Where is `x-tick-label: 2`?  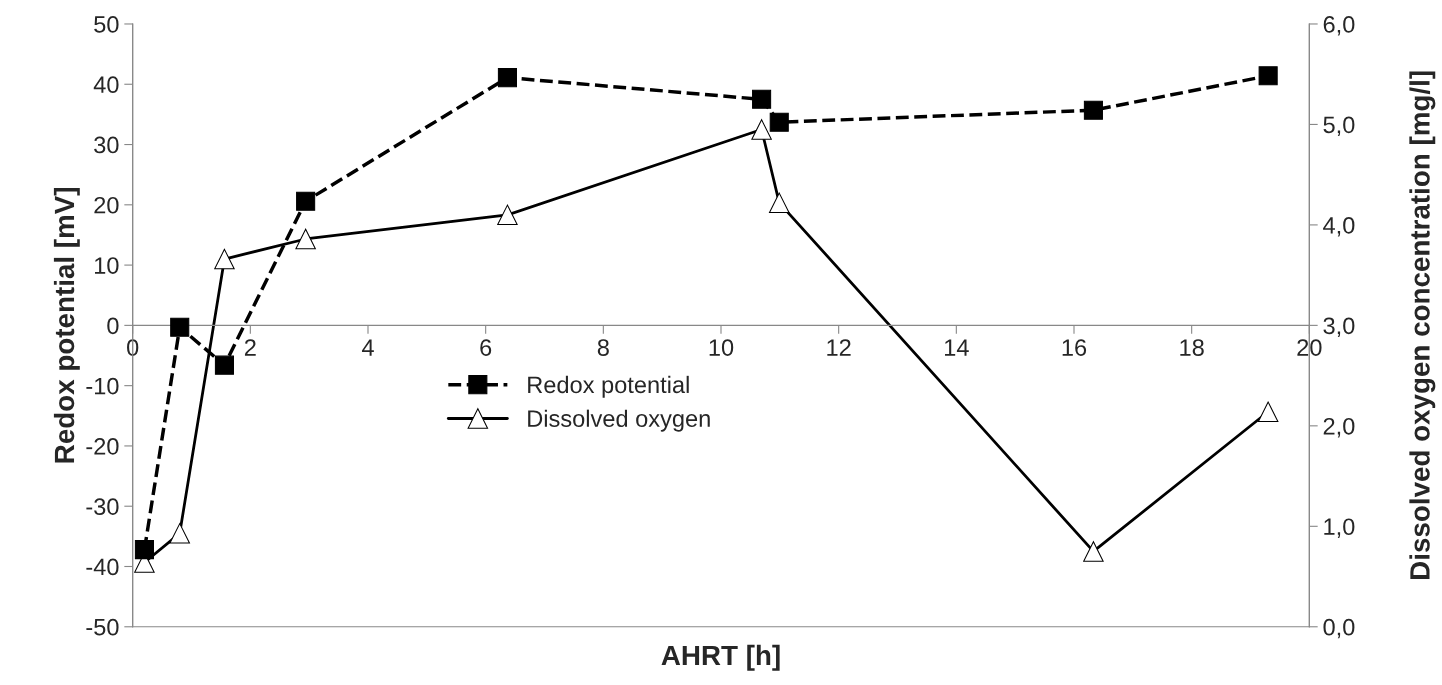 x-tick-label: 2 is located at coordinates (250, 347).